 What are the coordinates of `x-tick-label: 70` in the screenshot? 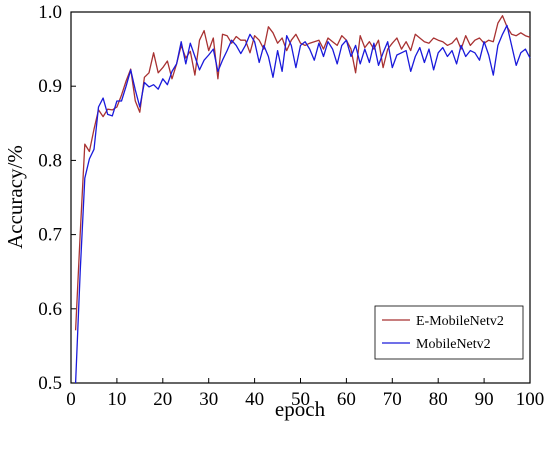 It's located at (392, 399).